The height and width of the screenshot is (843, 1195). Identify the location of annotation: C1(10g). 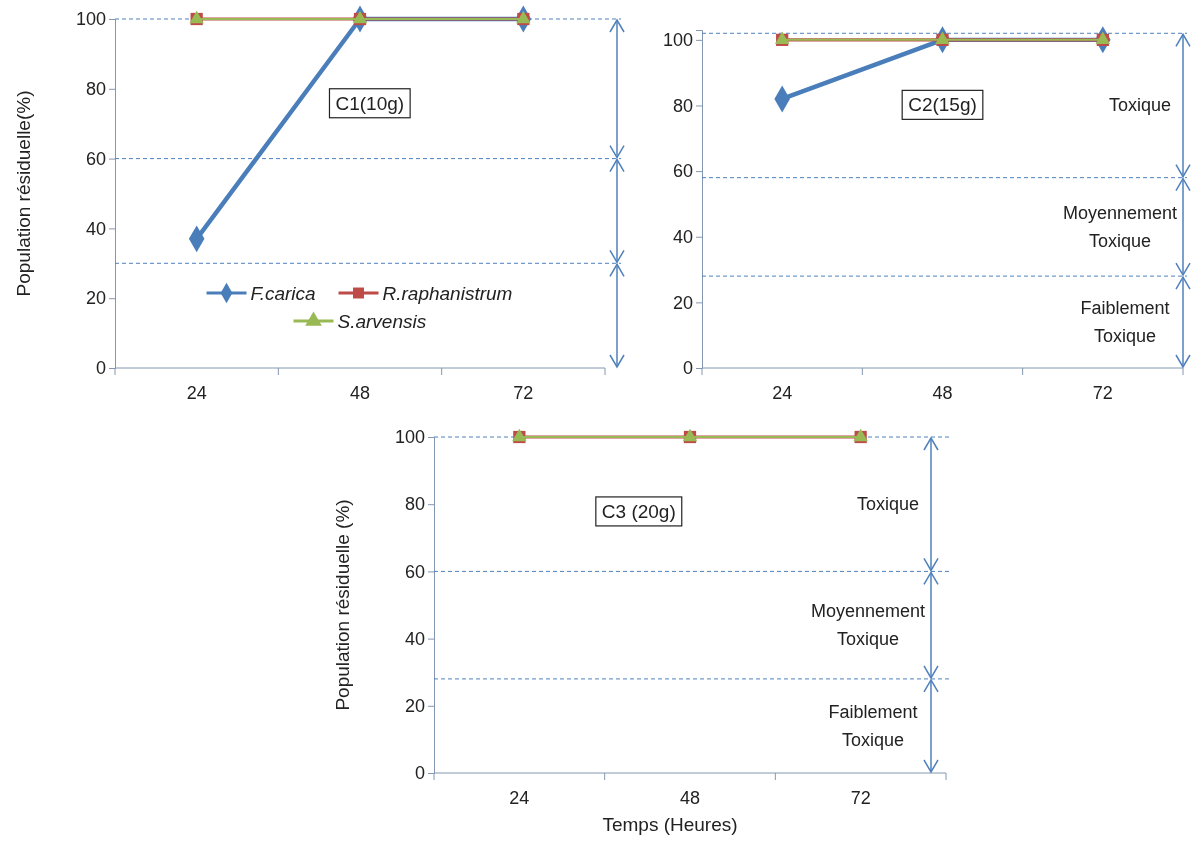
(370, 103).